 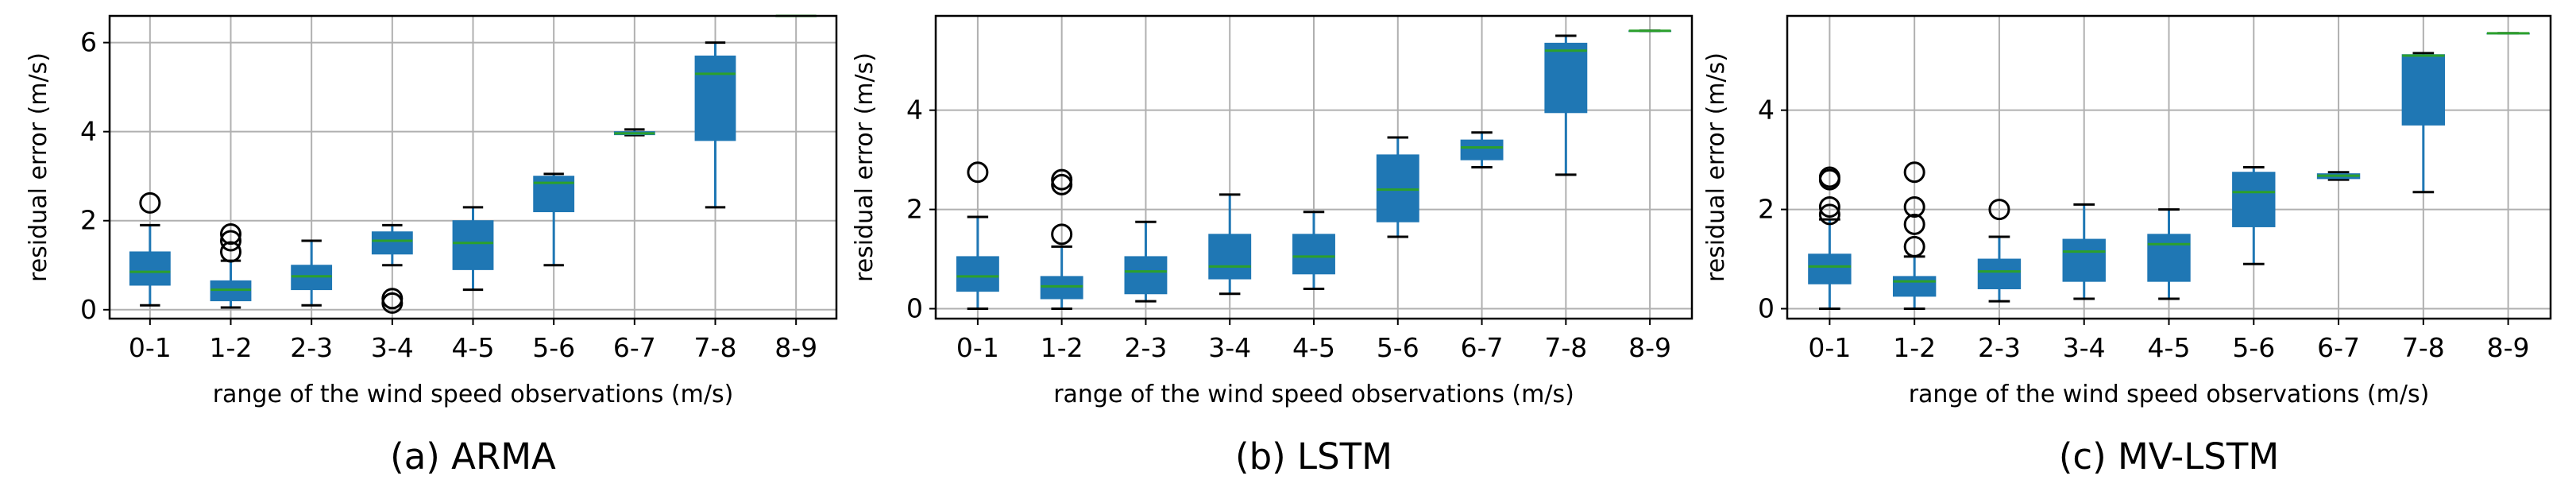 What do you see at coordinates (1999, 347) in the screenshot?
I see `x-tick-label: 2-3` at bounding box center [1999, 347].